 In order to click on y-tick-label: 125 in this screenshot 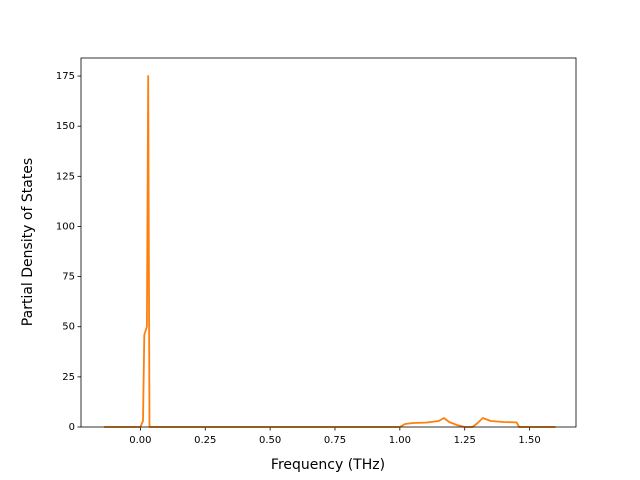, I will do `click(65, 176)`.